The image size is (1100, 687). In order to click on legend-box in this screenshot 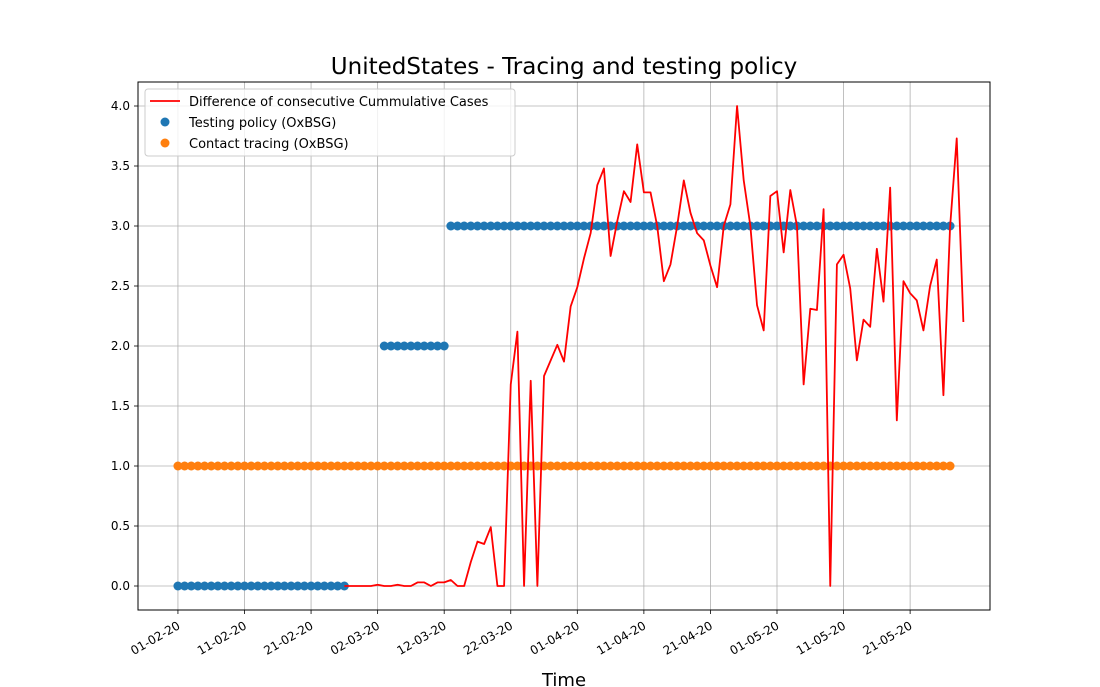, I will do `click(330, 122)`.